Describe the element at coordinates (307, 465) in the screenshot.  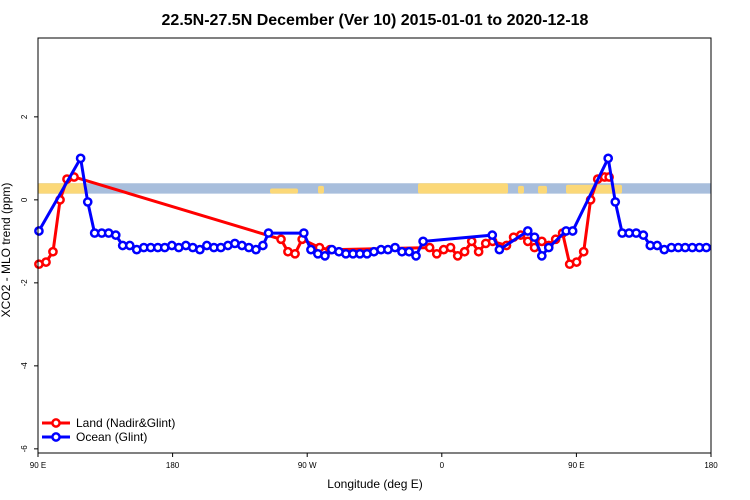
I see `x-tick-label: 90 W` at that location.